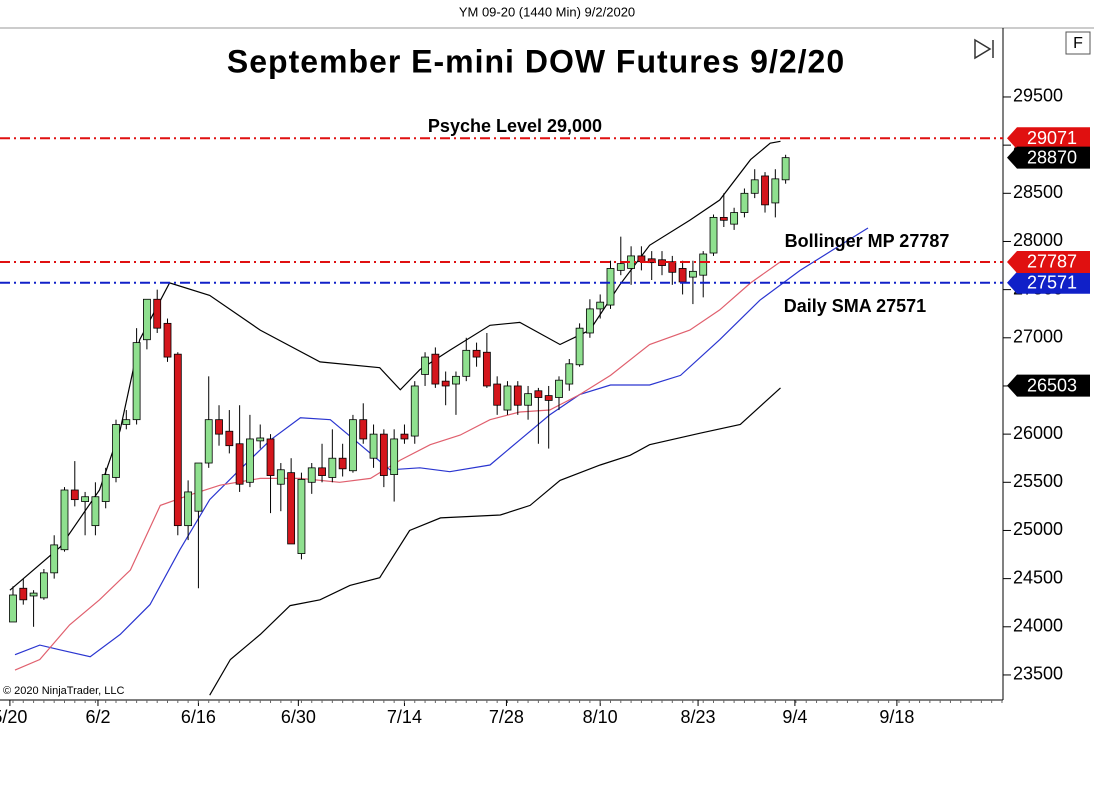 The width and height of the screenshot is (1094, 786). I want to click on y-tick-label: 29500, so click(1038, 96).